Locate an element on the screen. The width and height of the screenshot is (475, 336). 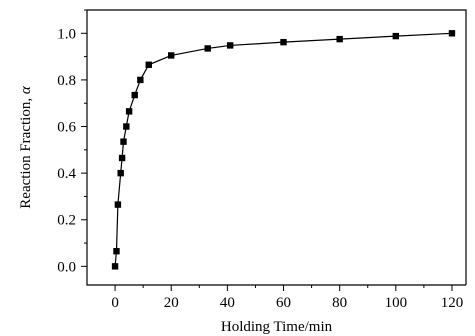
x-tick-label: 0 is located at coordinates (115, 303).